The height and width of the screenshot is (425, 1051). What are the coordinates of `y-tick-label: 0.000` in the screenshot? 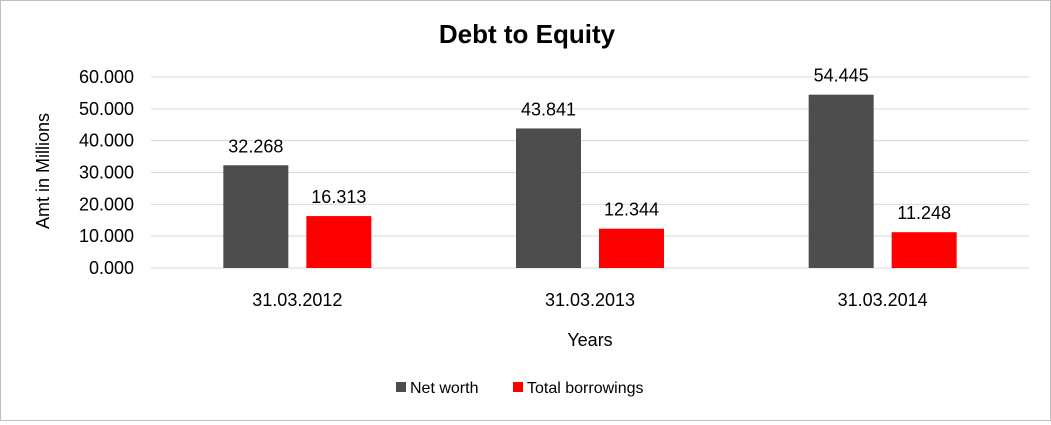 It's located at (111, 268).